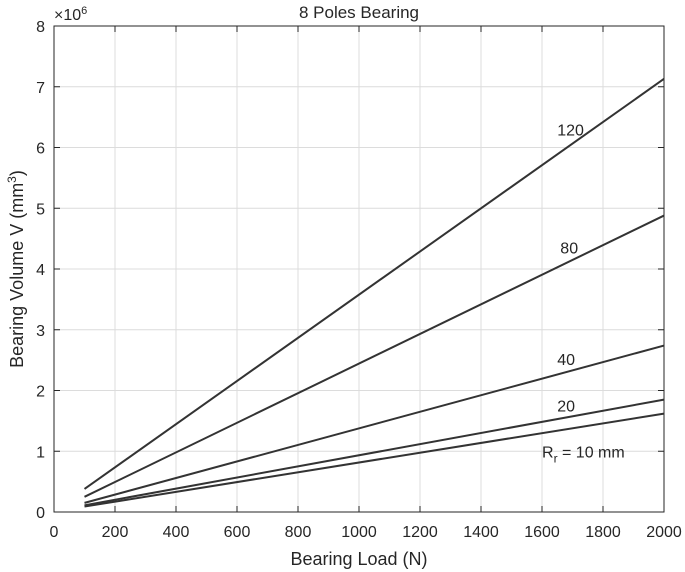  I want to click on x-tick-label: 1000, so click(359, 532).